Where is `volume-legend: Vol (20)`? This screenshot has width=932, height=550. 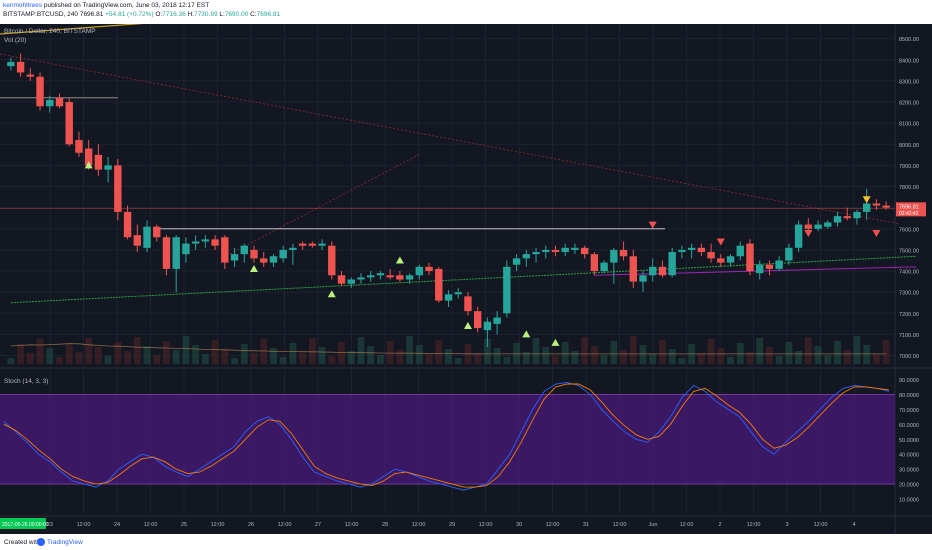
volume-legend: Vol (20) is located at coordinates (15, 40).